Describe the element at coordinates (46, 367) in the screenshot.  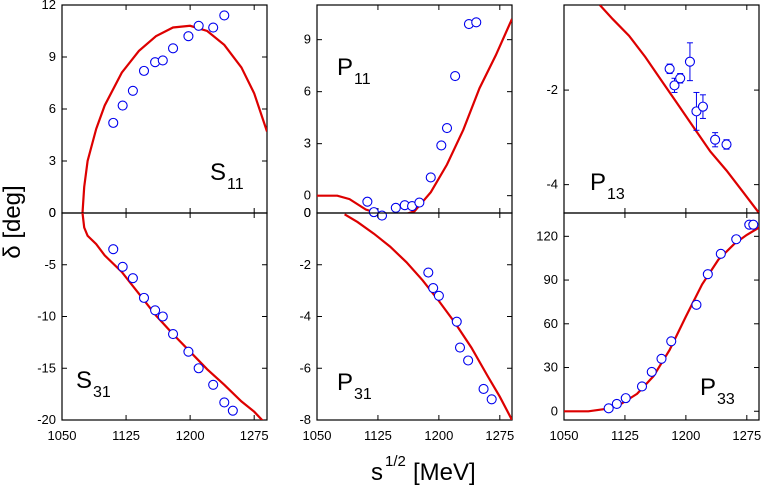
I see `y-tick-label: -15` at that location.